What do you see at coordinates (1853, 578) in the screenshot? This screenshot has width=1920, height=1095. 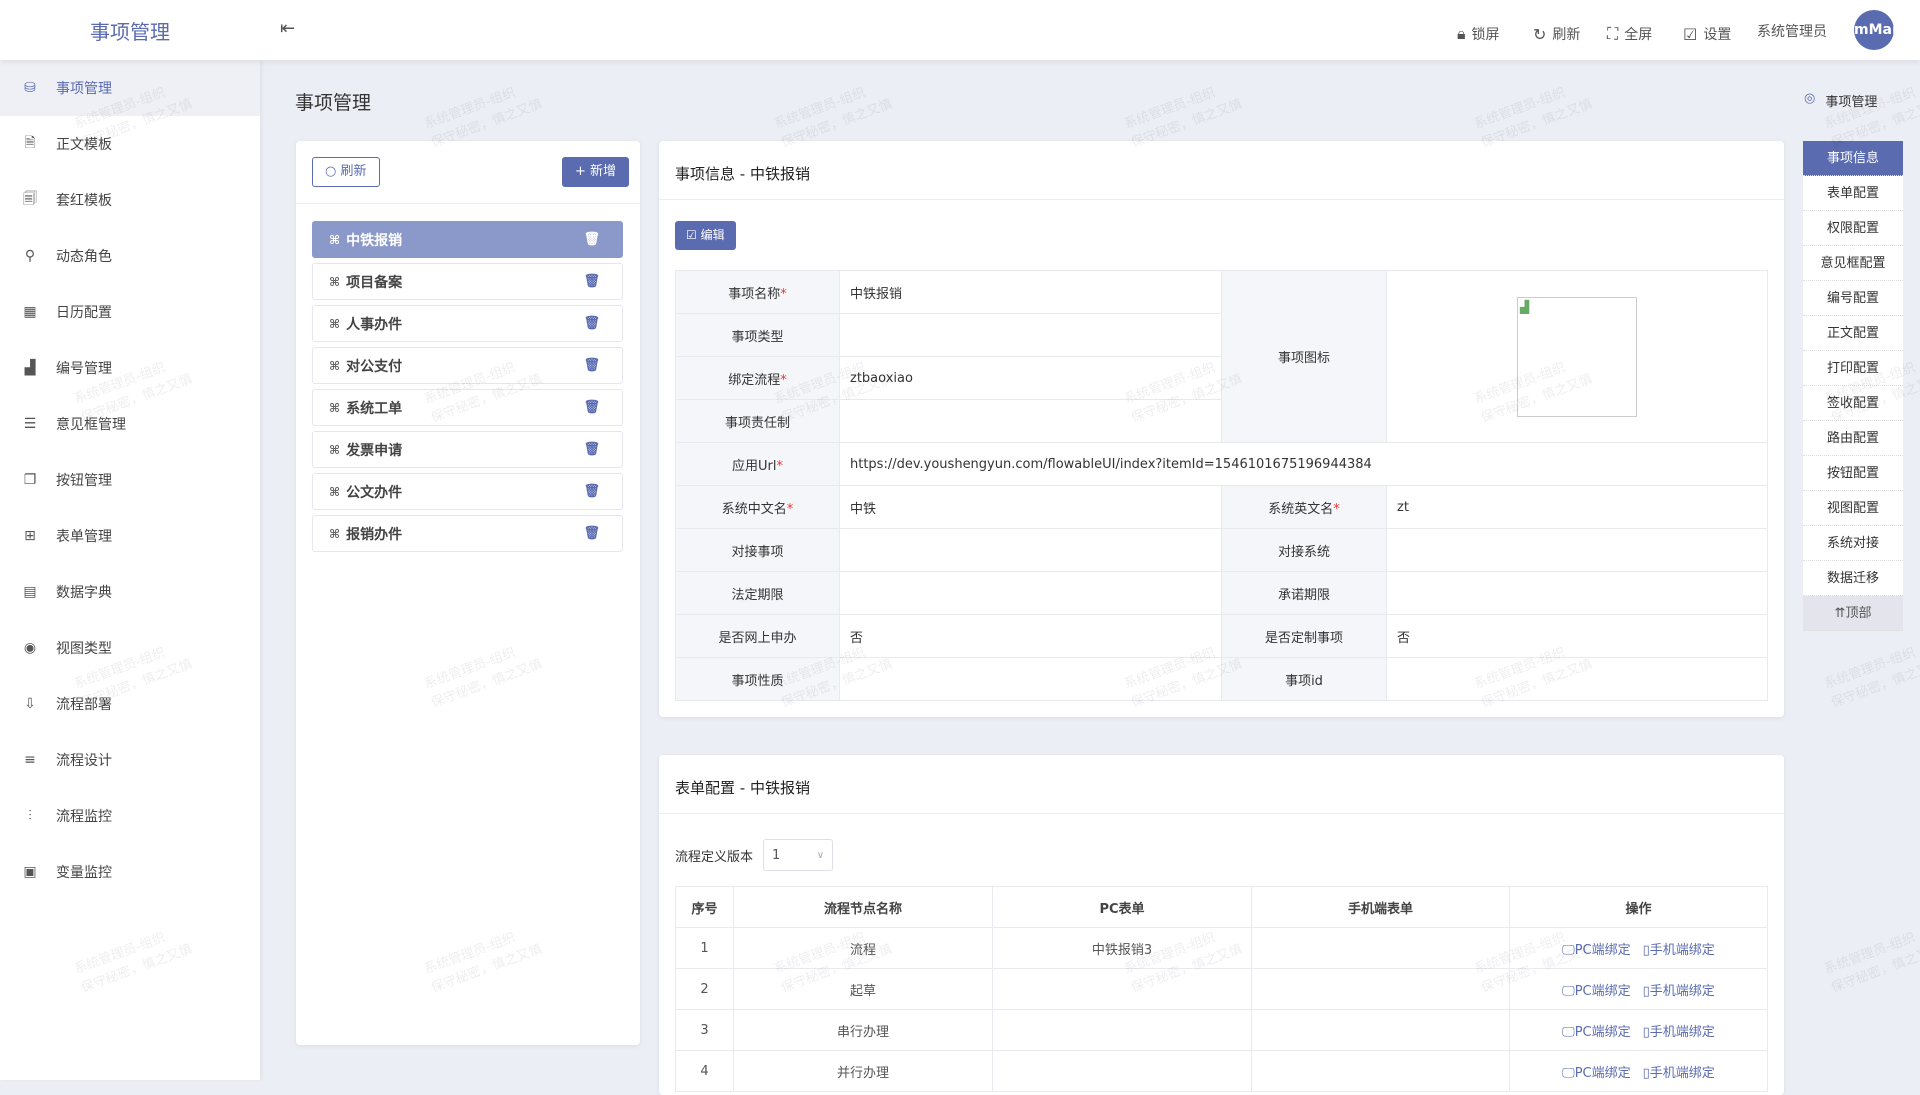 I see `section-nav-item: 数据迁移` at bounding box center [1853, 578].